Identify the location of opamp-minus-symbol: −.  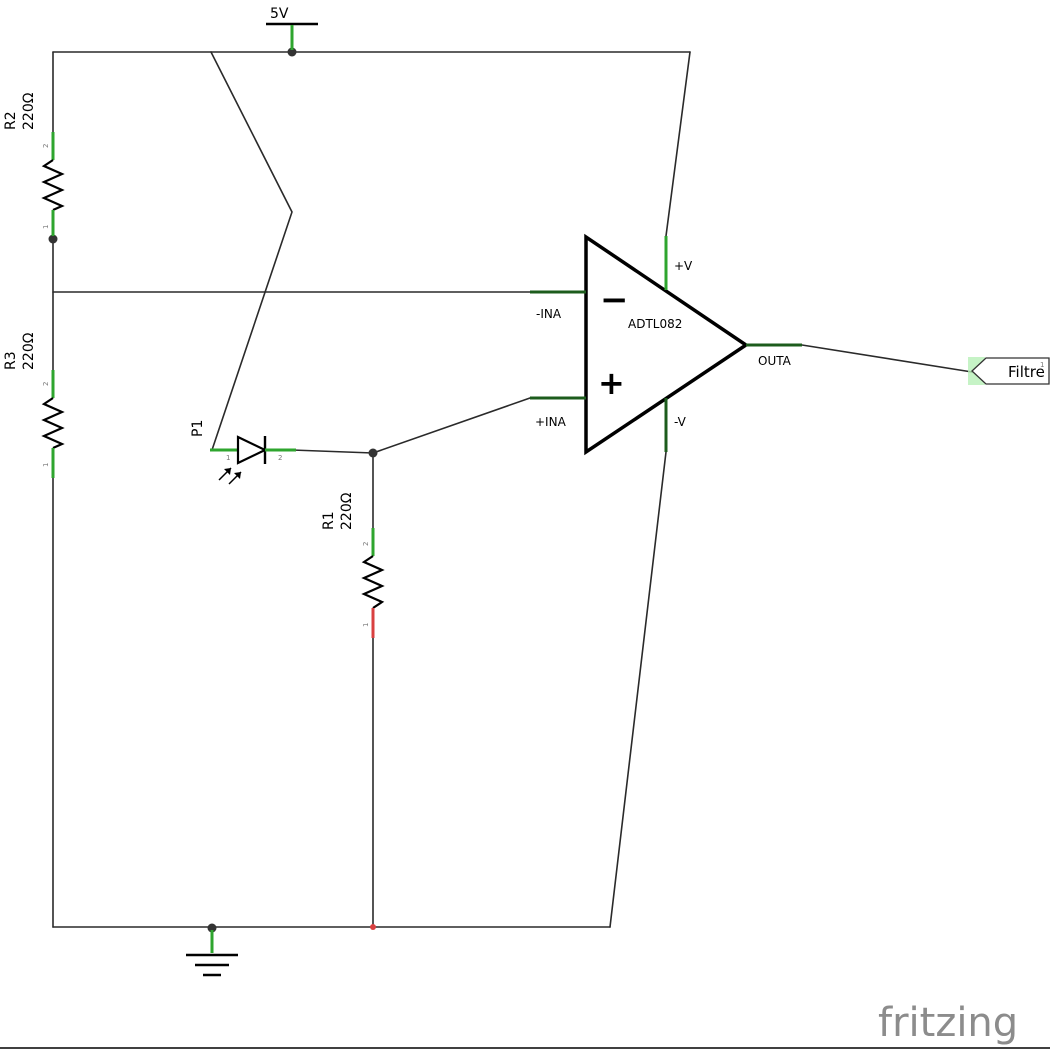
(614, 300).